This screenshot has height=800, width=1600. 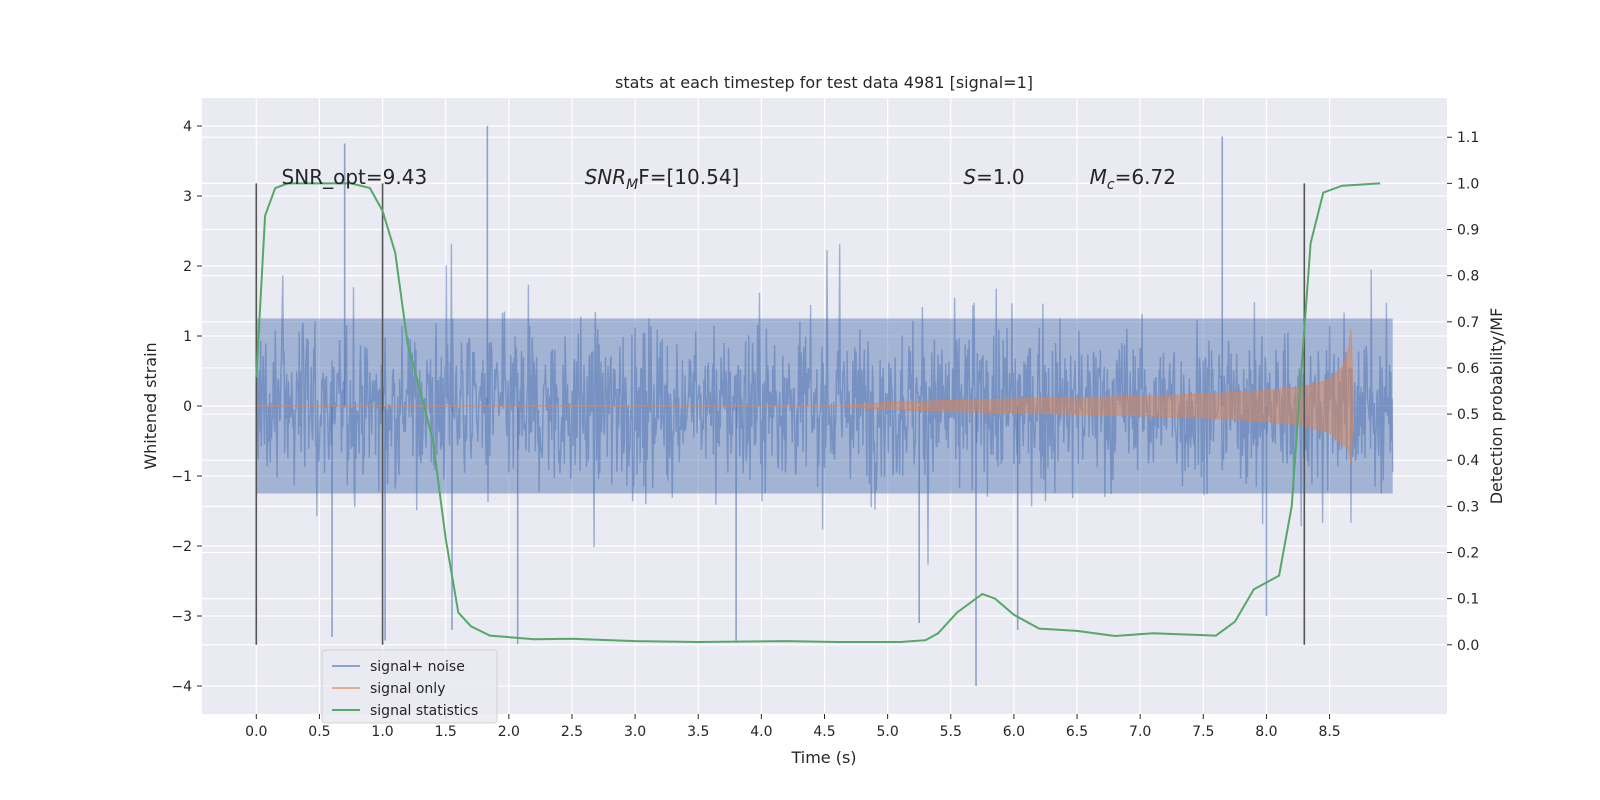 What do you see at coordinates (635, 732) in the screenshot?
I see `x-tick-label: 3.0` at bounding box center [635, 732].